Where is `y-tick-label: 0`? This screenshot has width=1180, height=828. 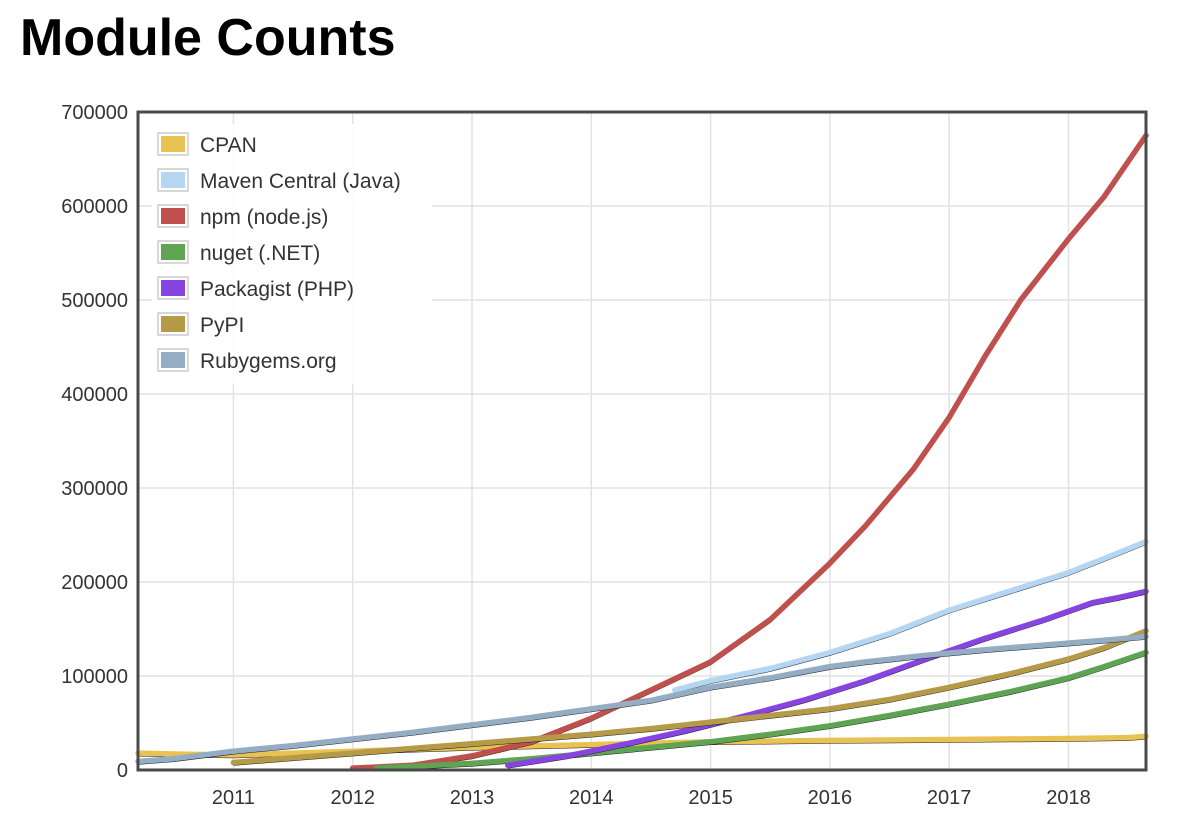 y-tick-label: 0 is located at coordinates (122, 771).